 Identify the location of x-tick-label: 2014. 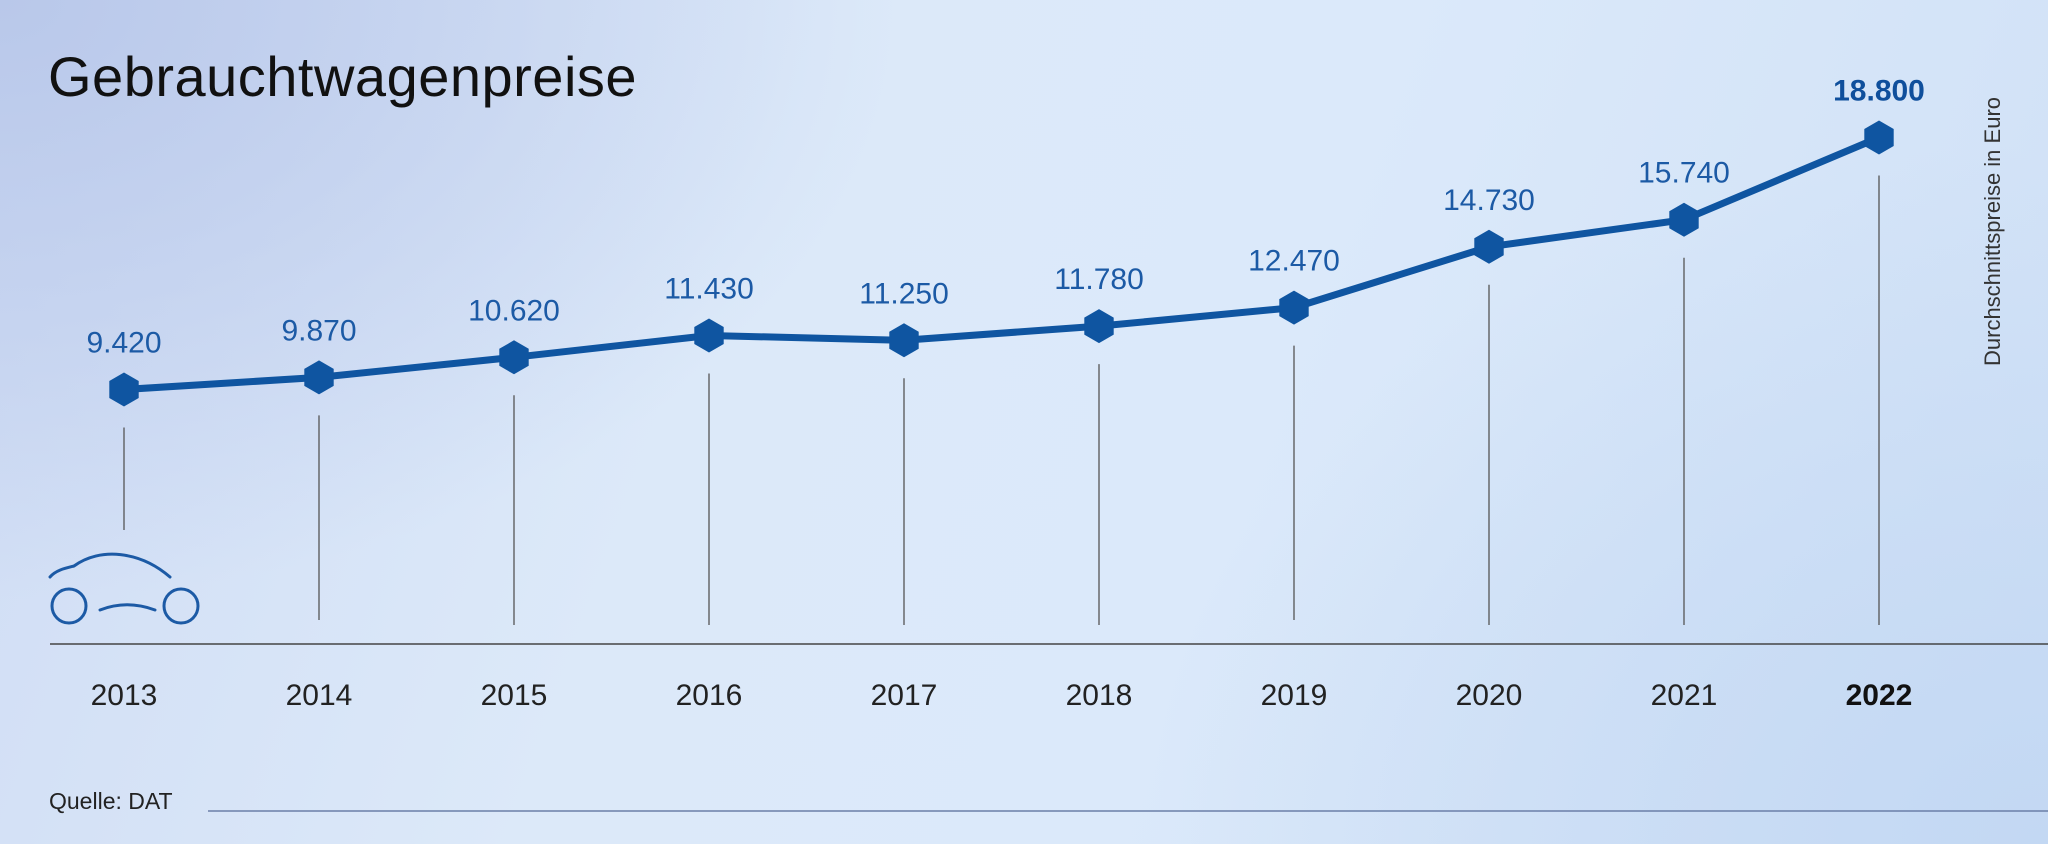
(319, 695).